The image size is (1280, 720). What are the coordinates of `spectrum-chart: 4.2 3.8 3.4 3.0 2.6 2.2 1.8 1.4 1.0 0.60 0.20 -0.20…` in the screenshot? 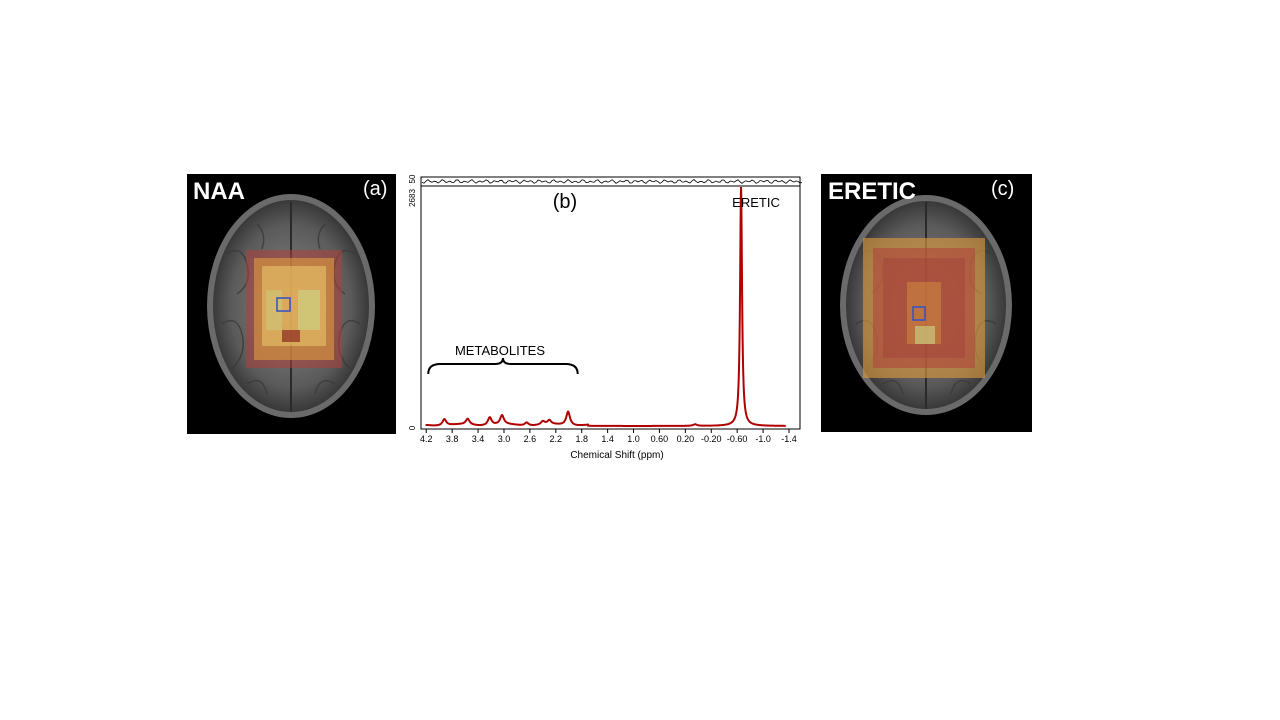 It's located at (605, 317).